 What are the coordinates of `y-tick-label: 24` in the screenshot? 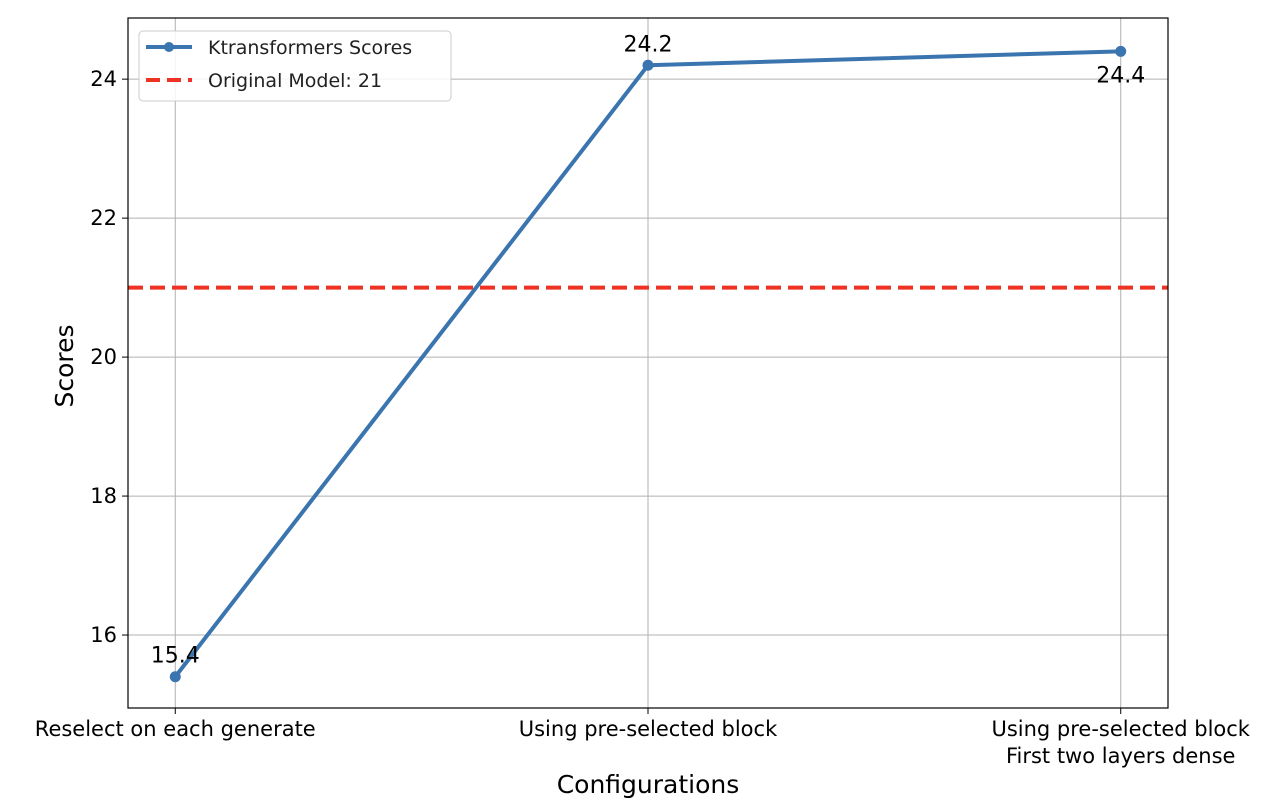 It's located at (103, 79).